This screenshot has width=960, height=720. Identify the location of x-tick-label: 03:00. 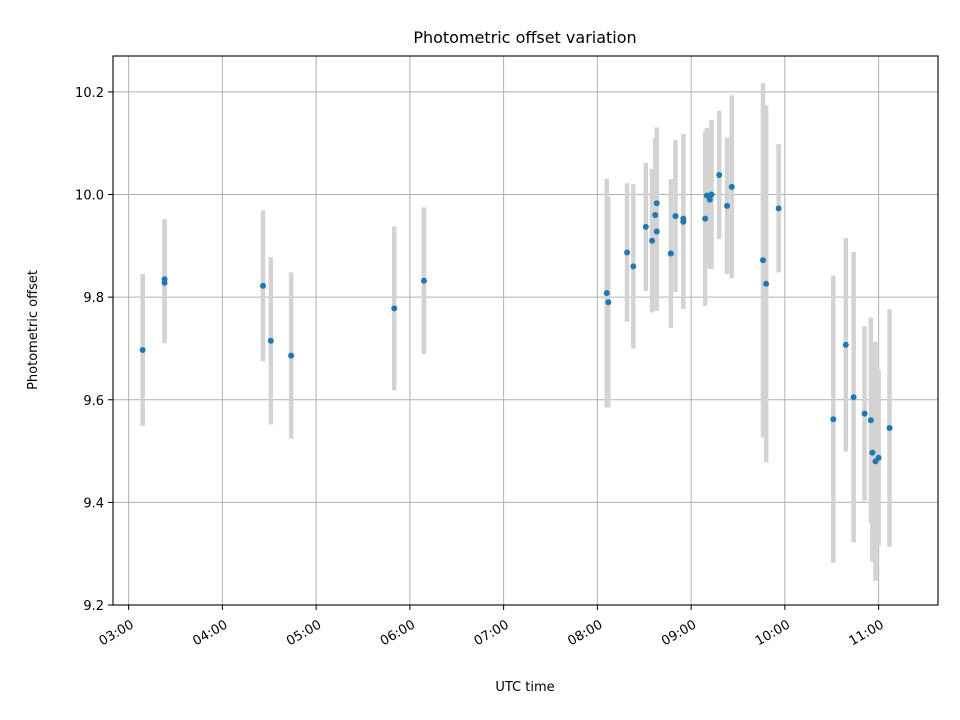
(117, 633).